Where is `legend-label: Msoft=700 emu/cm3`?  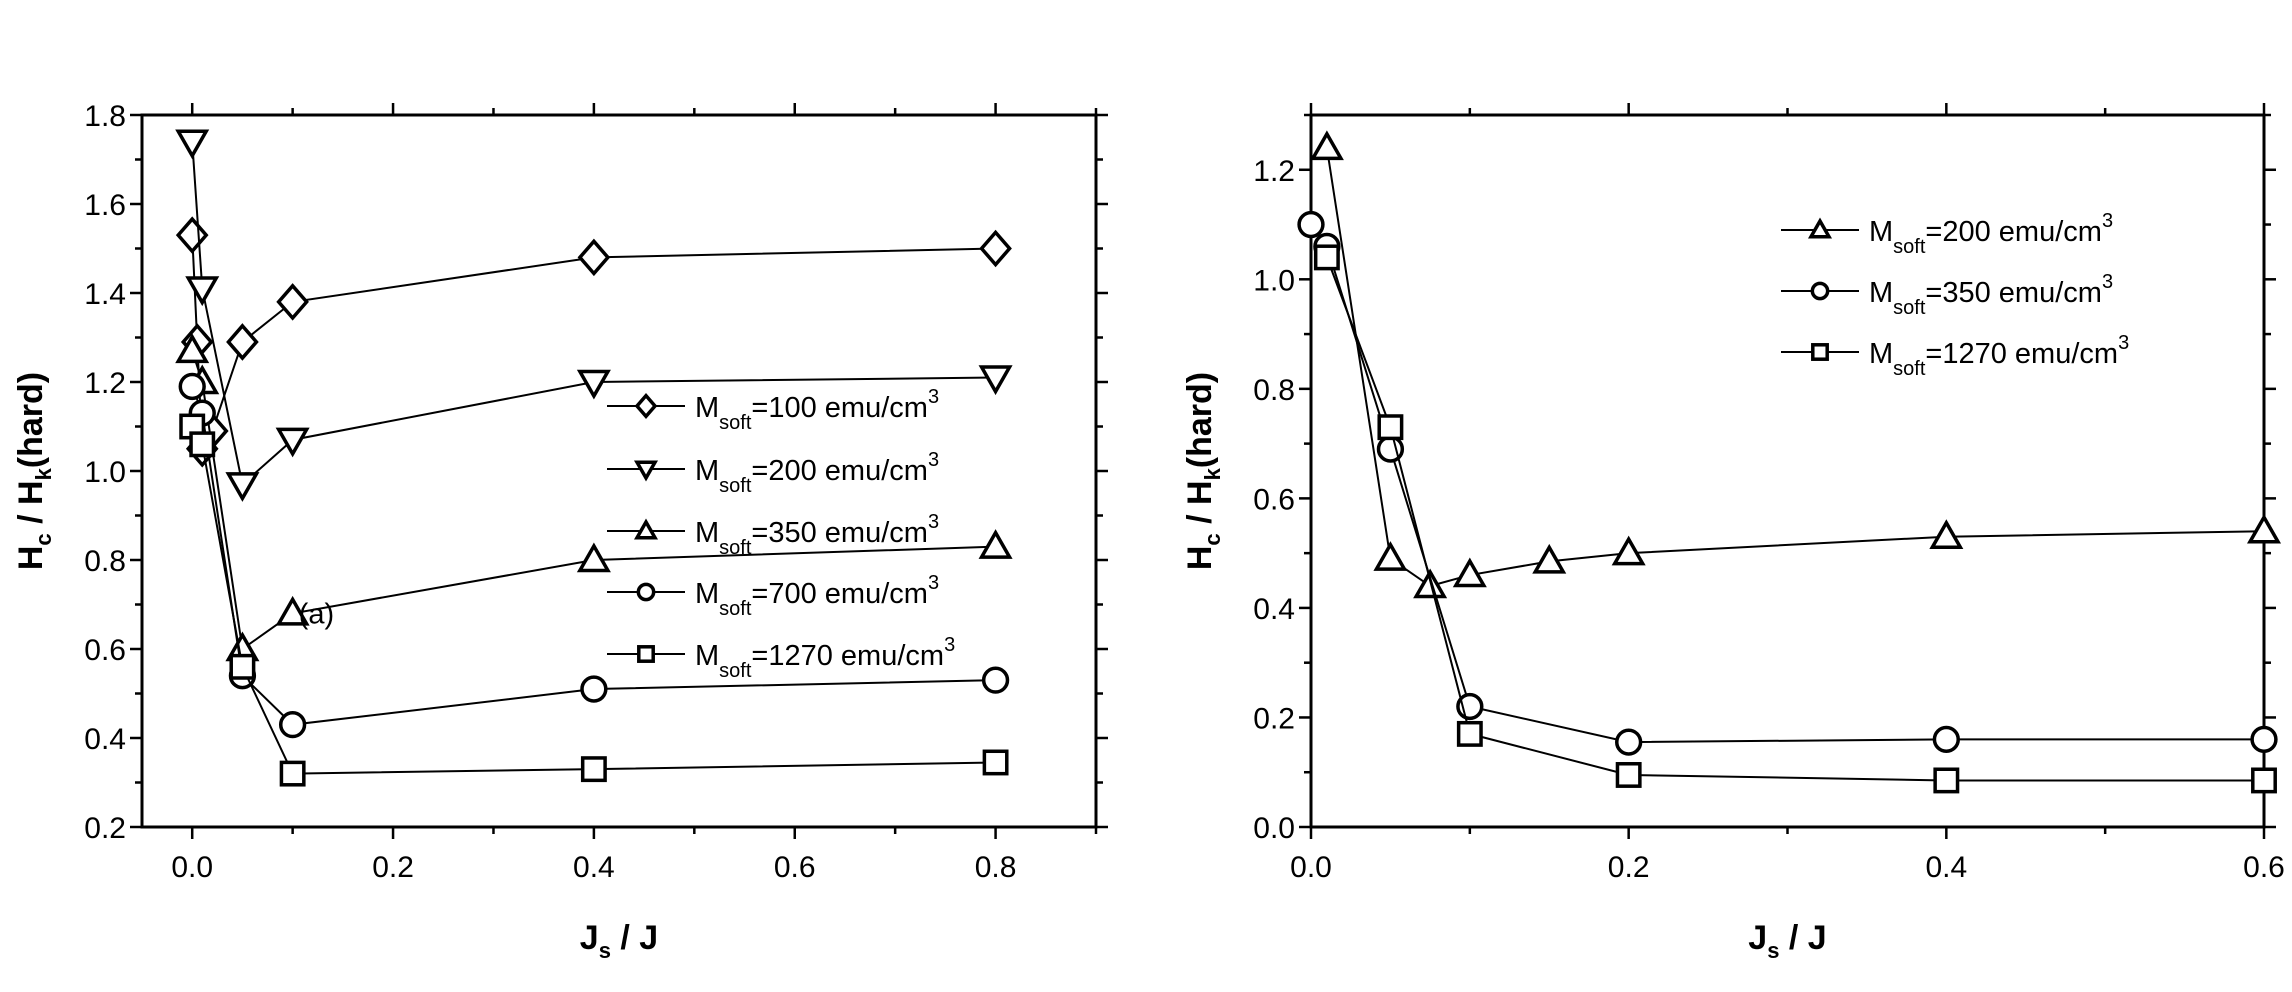
legend-label: Msoft=700 emu/cm3 is located at coordinates (817, 596).